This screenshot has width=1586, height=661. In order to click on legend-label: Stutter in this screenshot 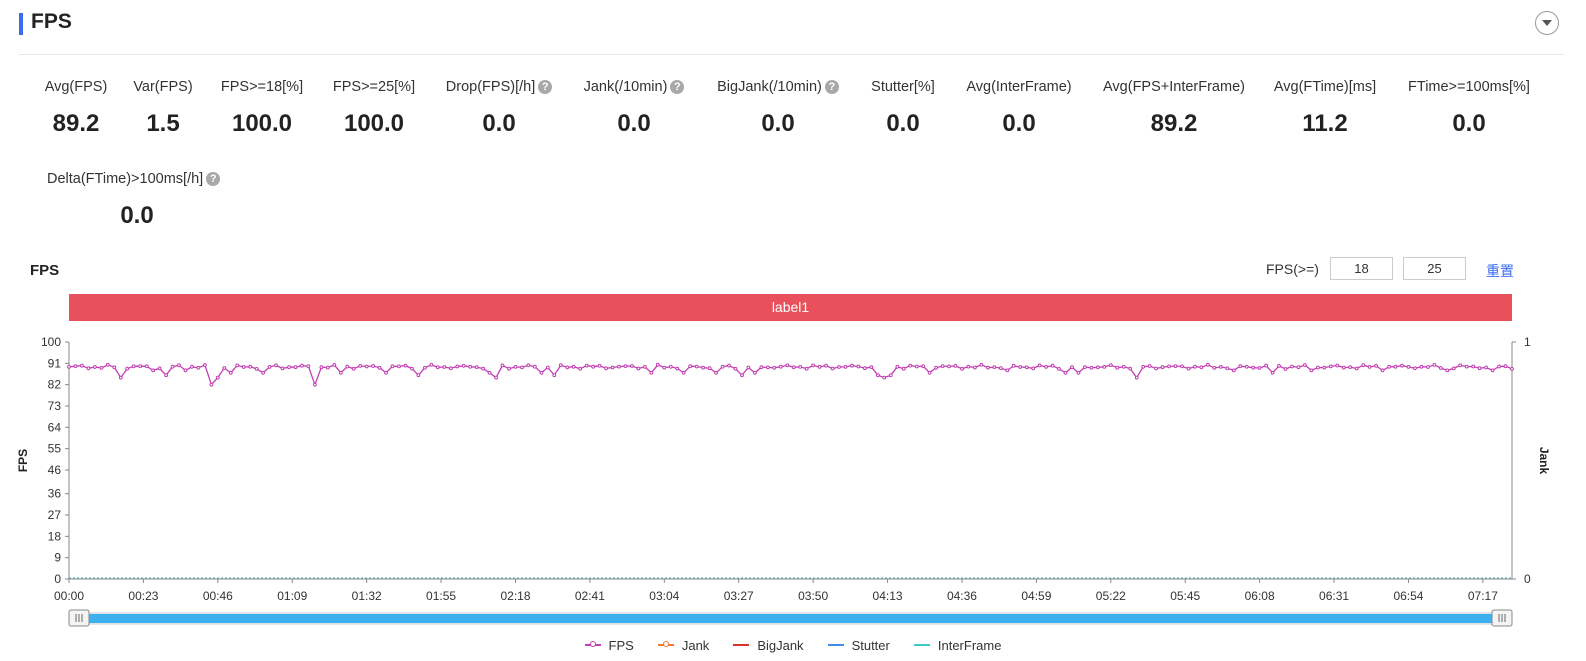, I will do `click(870, 645)`.